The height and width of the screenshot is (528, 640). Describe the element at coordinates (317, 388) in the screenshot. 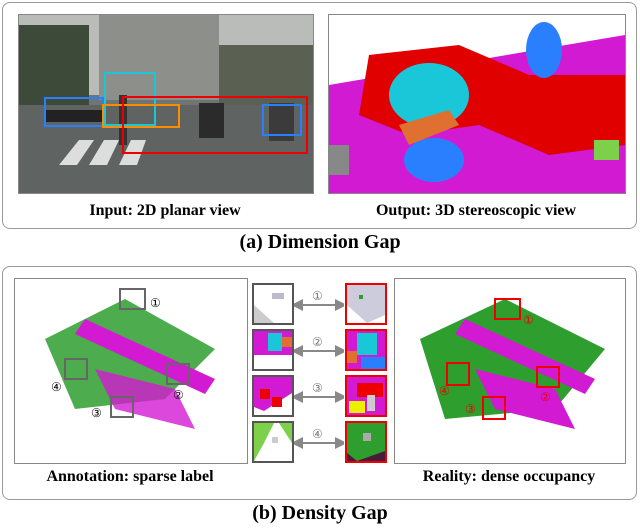

I see `marker-3-label: ③` at that location.